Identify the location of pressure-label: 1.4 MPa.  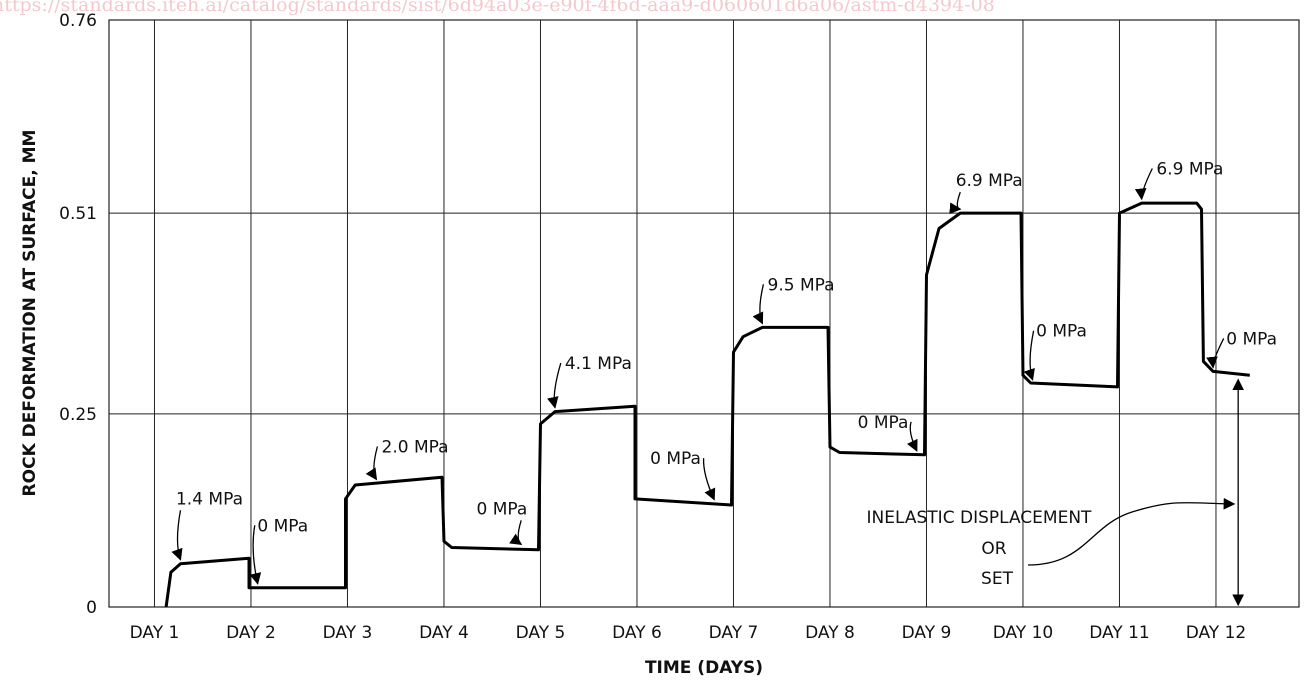
(209, 499).